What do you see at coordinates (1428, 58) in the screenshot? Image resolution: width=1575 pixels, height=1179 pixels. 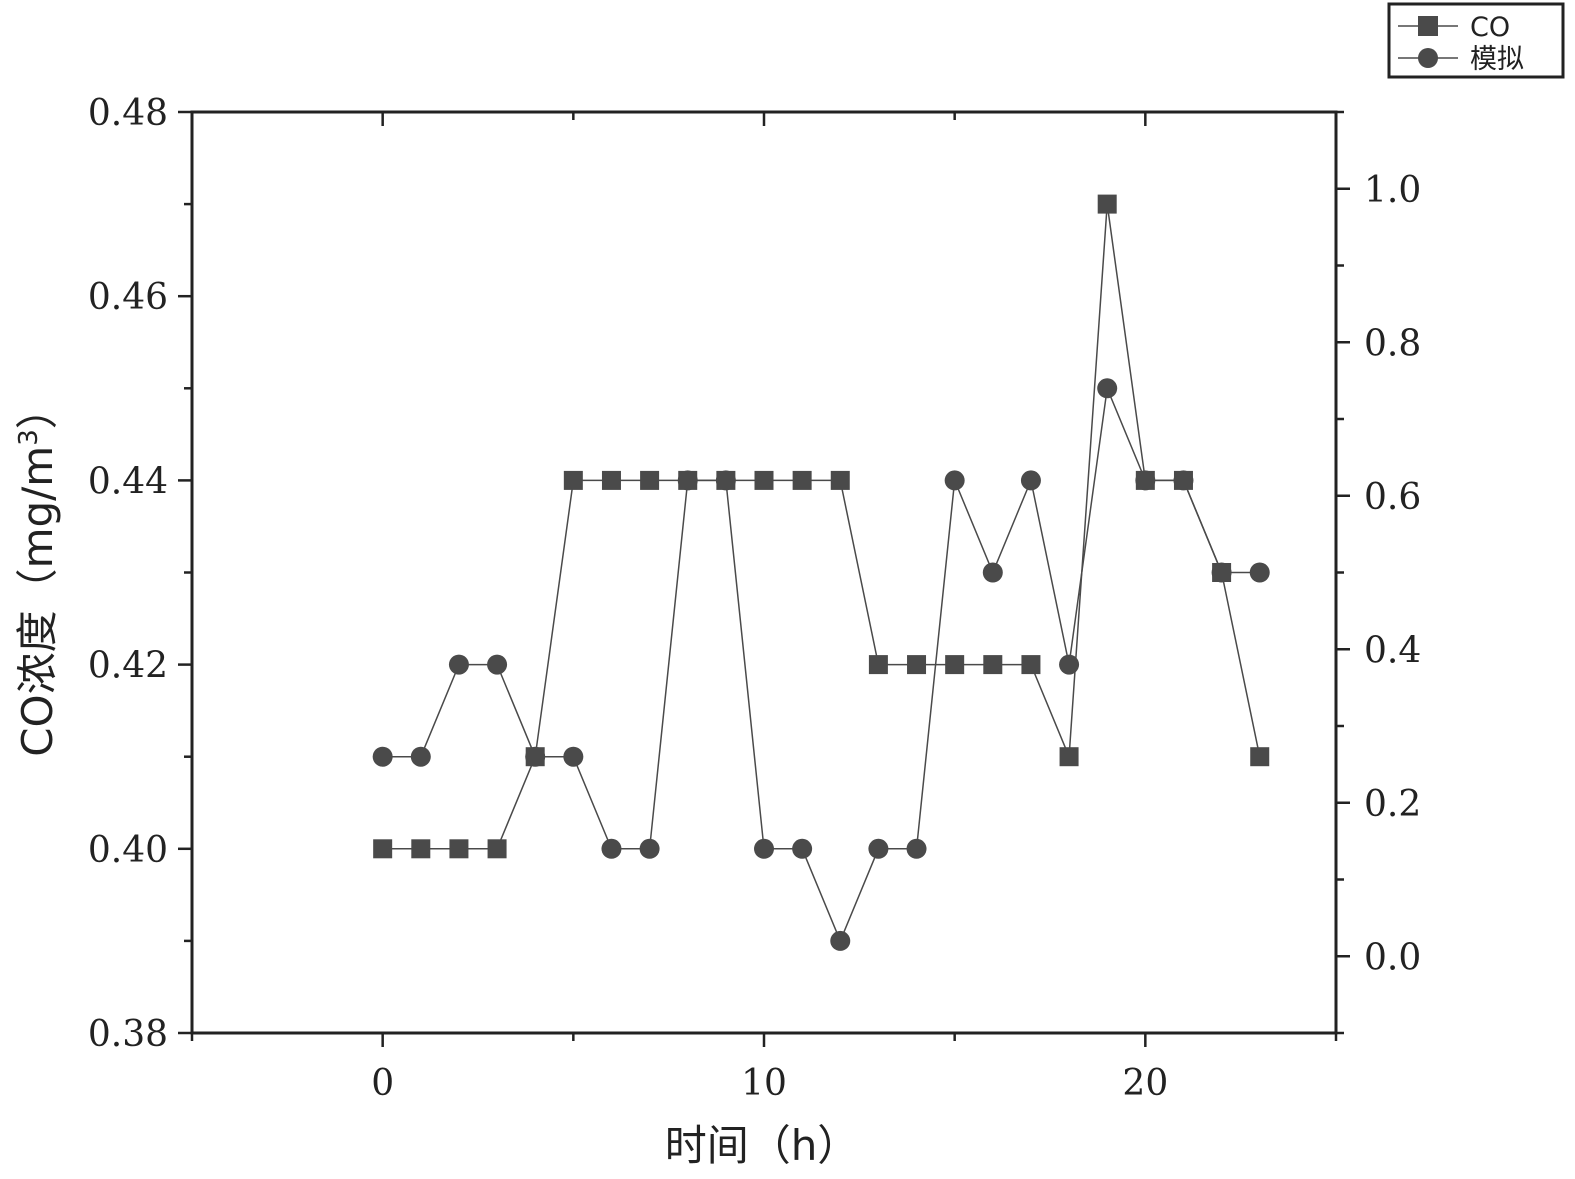 I see `legend-marker-sim` at bounding box center [1428, 58].